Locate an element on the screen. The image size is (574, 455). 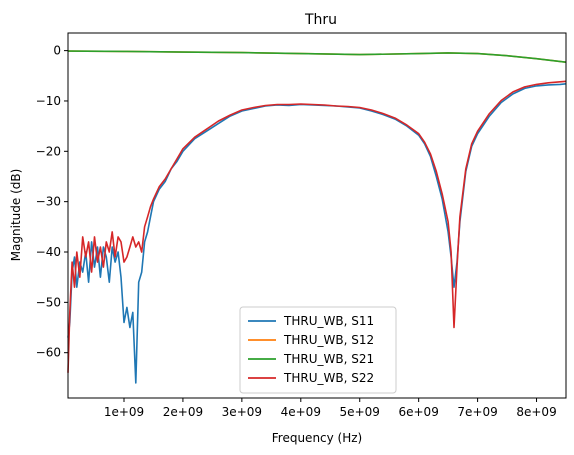
y-tick-label: −20 is located at coordinates (48, 151).